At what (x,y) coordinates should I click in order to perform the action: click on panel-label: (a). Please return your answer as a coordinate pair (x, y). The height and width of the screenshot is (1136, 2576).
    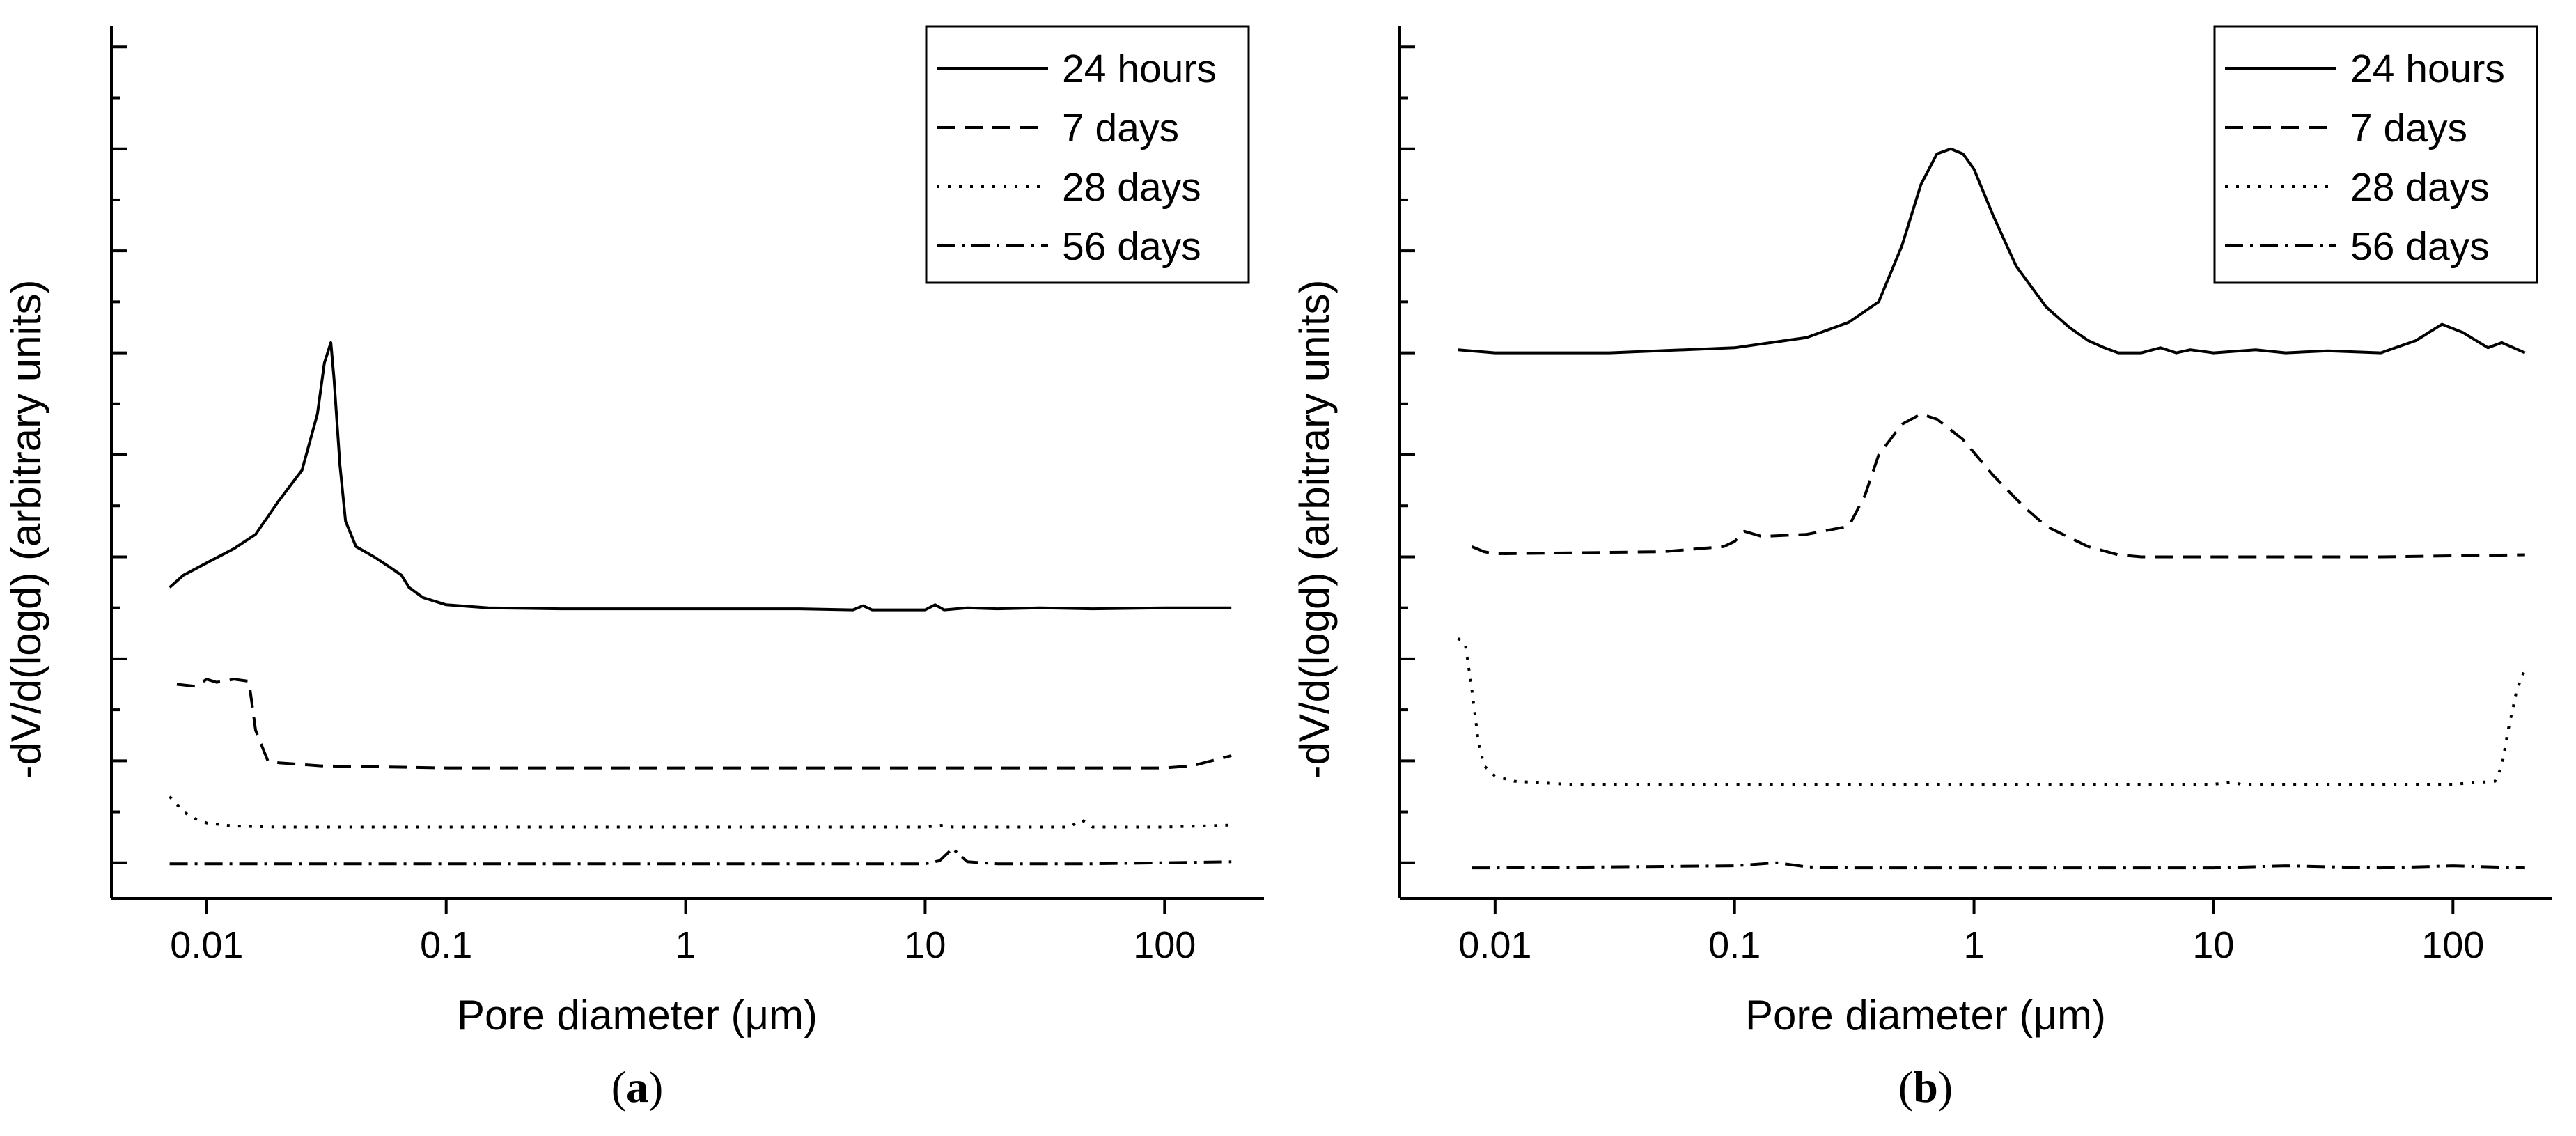
    Looking at the image, I should click on (637, 1087).